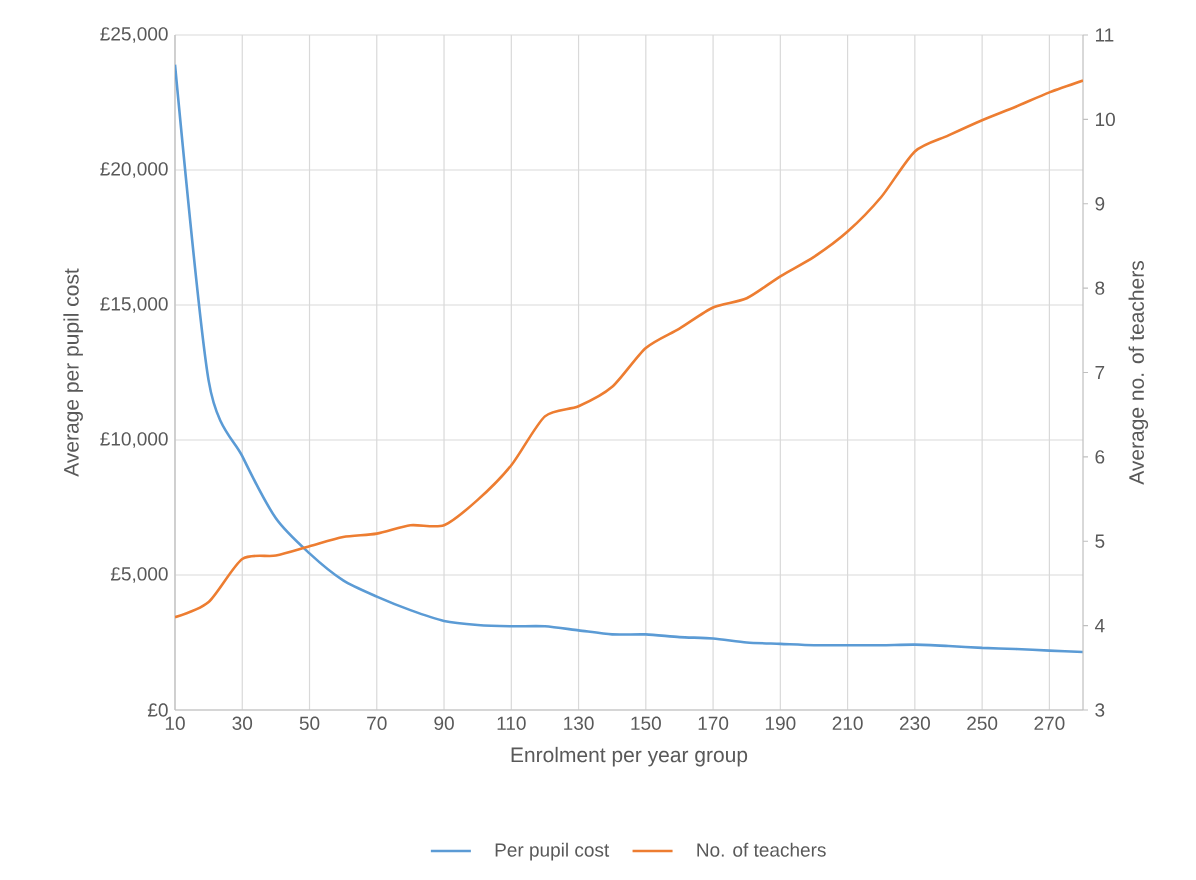 The width and height of the screenshot is (1196, 880). Describe the element at coordinates (1100, 541) in the screenshot. I see `y2-tick-label: 5` at that location.